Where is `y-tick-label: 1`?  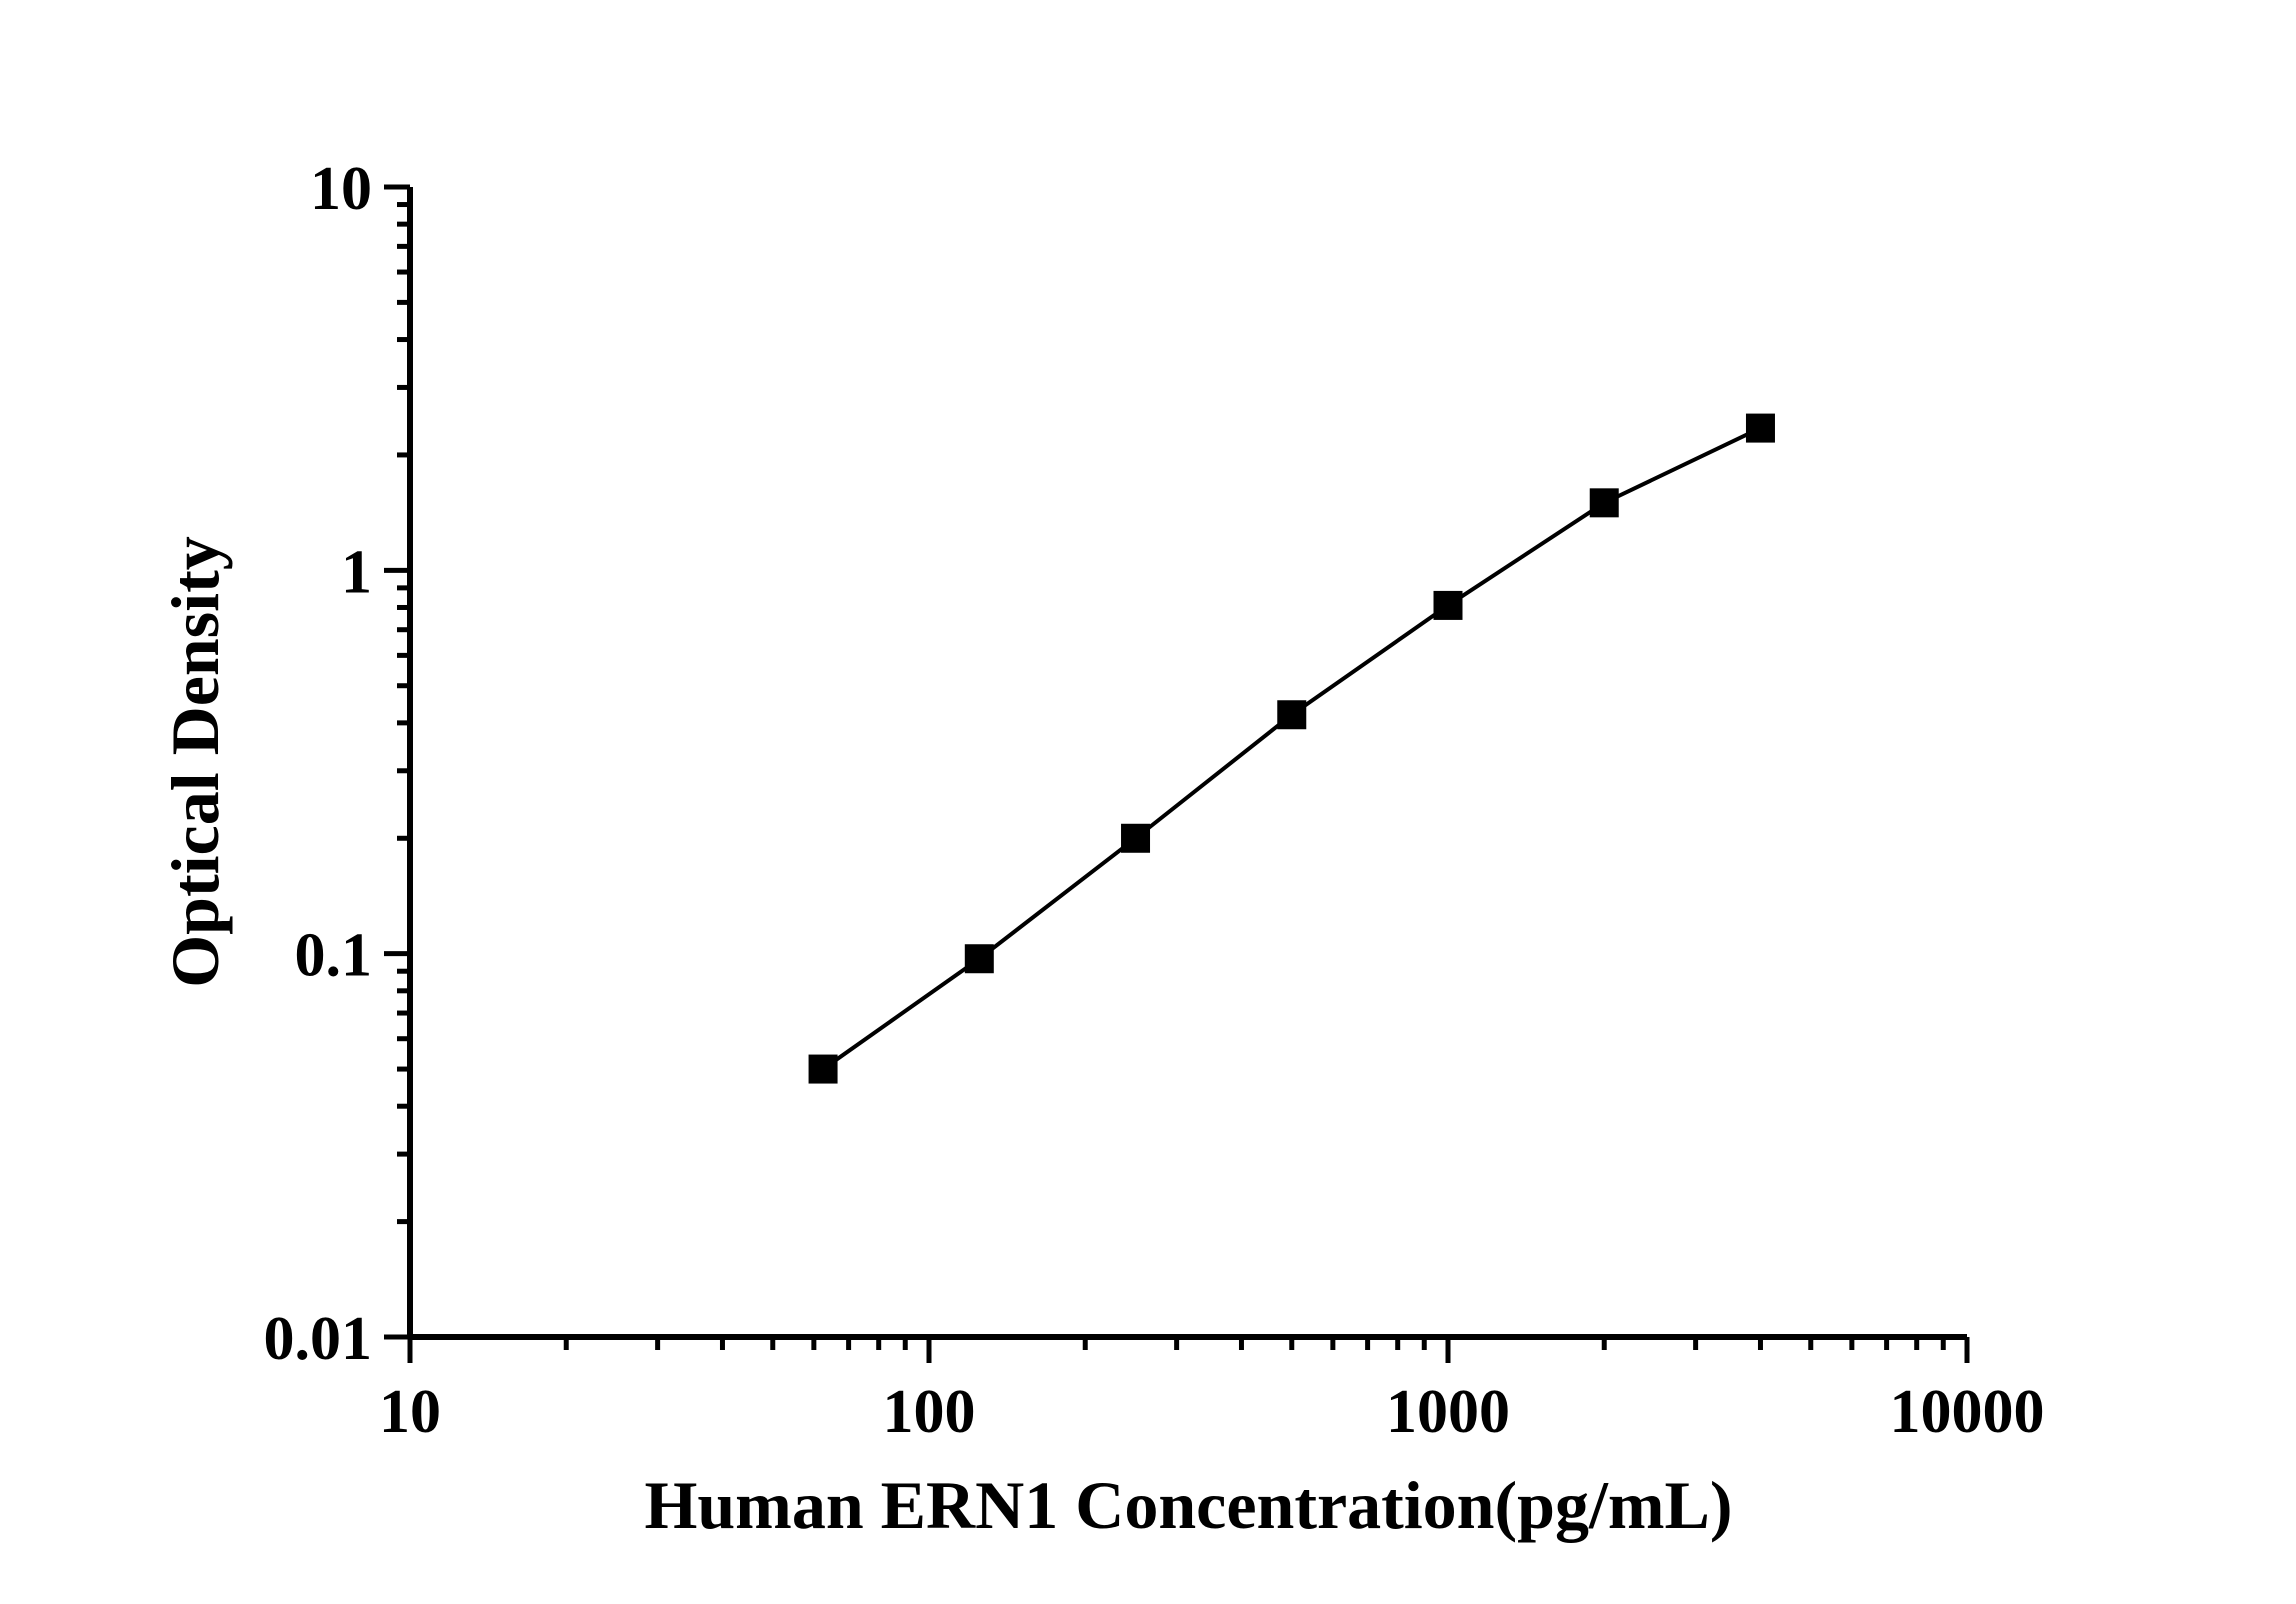 y-tick-label: 1 is located at coordinates (356, 572).